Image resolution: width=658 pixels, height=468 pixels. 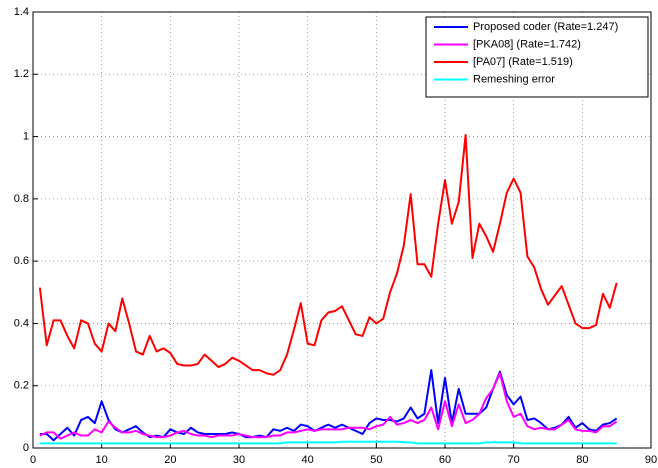 What do you see at coordinates (514, 460) in the screenshot?
I see `x-tick-label: 70` at bounding box center [514, 460].